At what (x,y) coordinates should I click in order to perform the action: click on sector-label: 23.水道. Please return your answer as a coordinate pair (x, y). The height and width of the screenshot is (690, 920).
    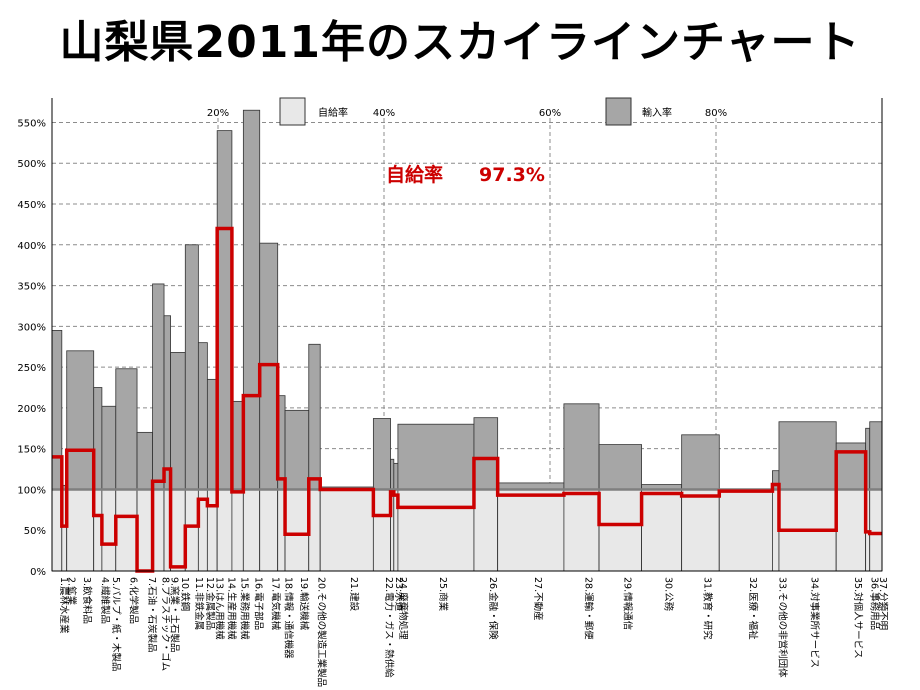
    Looking at the image, I should click on (399, 594).